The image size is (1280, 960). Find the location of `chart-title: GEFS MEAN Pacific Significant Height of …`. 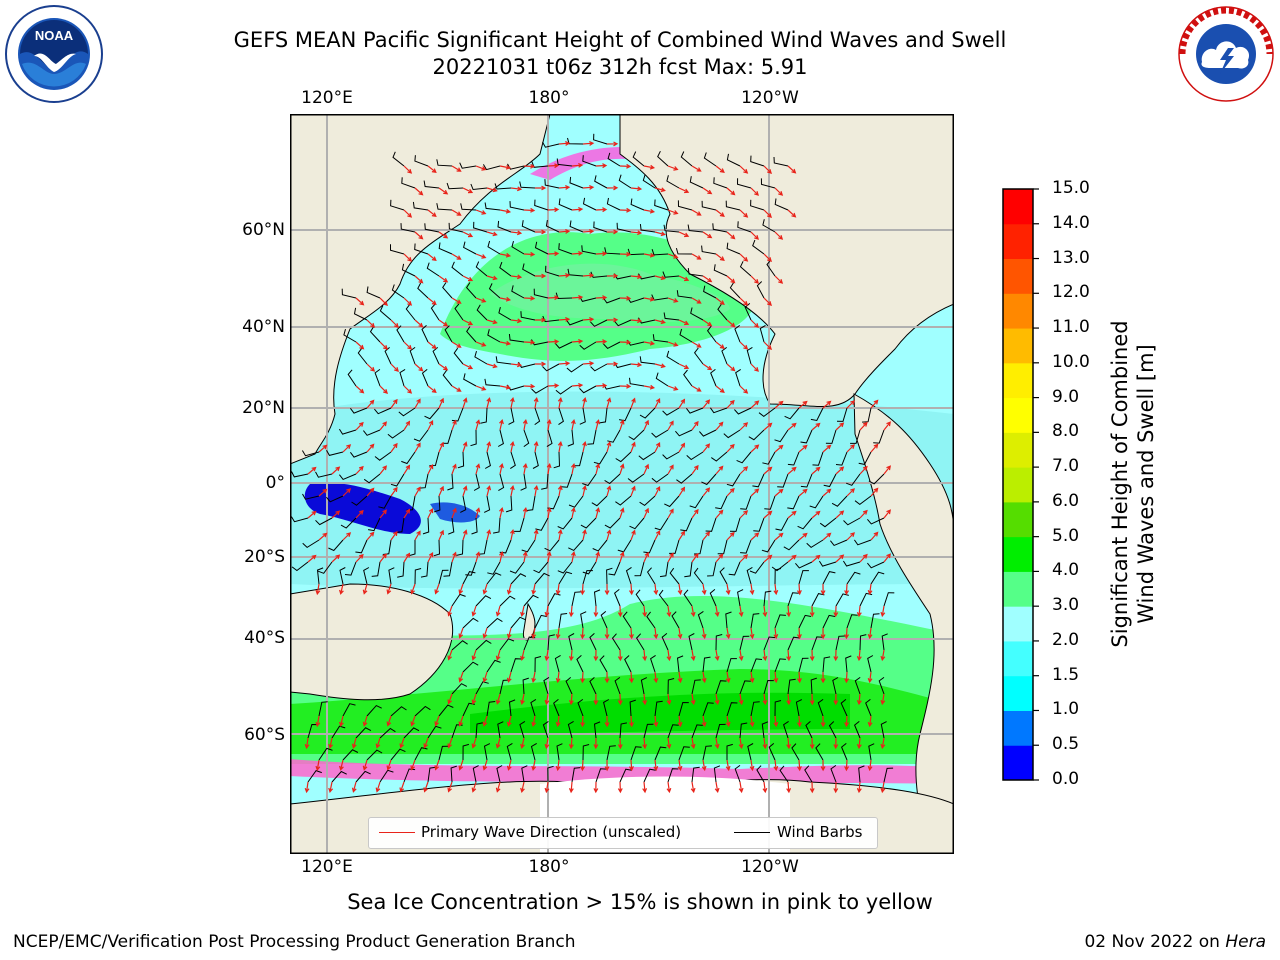

chart-title: GEFS MEAN Pacific Significant Height of … is located at coordinates (620, 40).